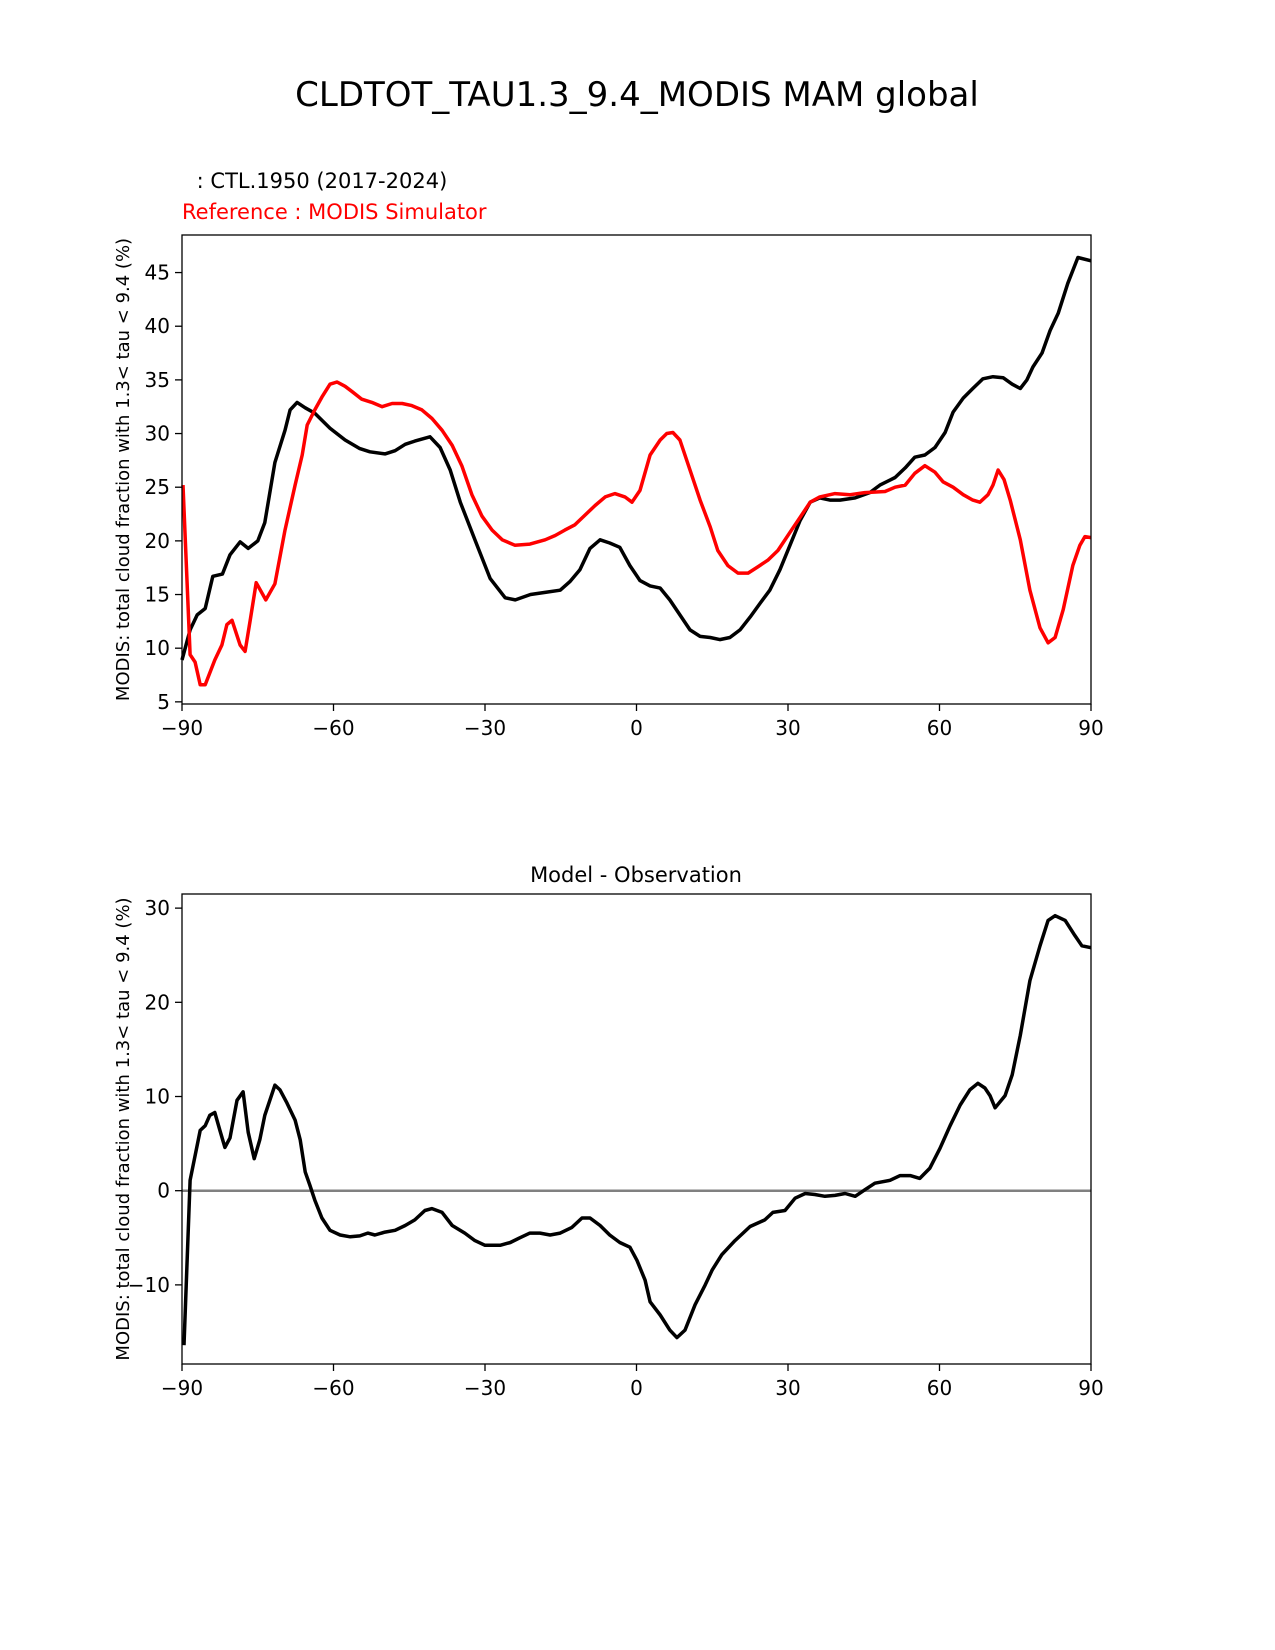 The height and width of the screenshot is (1650, 1275). Describe the element at coordinates (149, 1285) in the screenshot. I see `y-tick-label: −10` at that location.